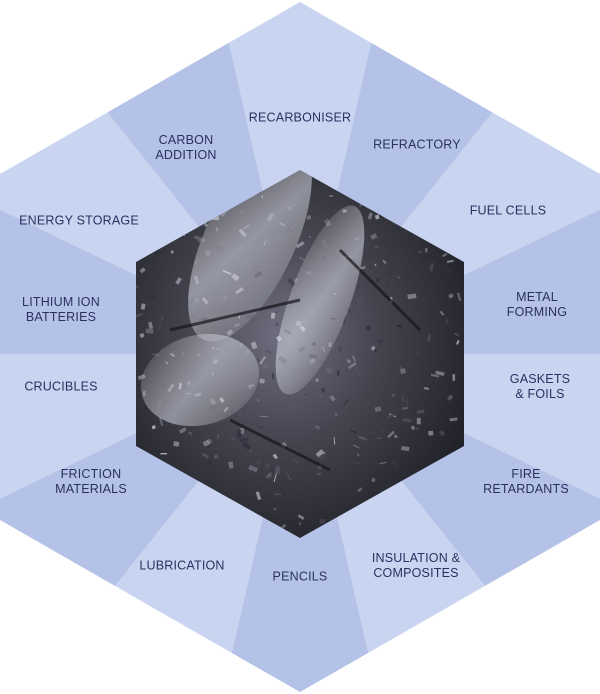 The width and height of the screenshot is (600, 694). I want to click on segment-label: INSULATION & COMPOSITES, so click(416, 565).